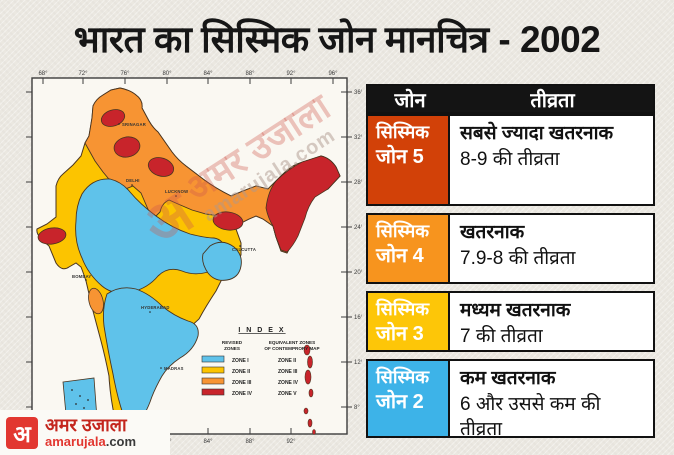 The height and width of the screenshot is (455, 674). I want to click on zone-desc-detail: 7.9-8 की तीव्रता, so click(518, 258).